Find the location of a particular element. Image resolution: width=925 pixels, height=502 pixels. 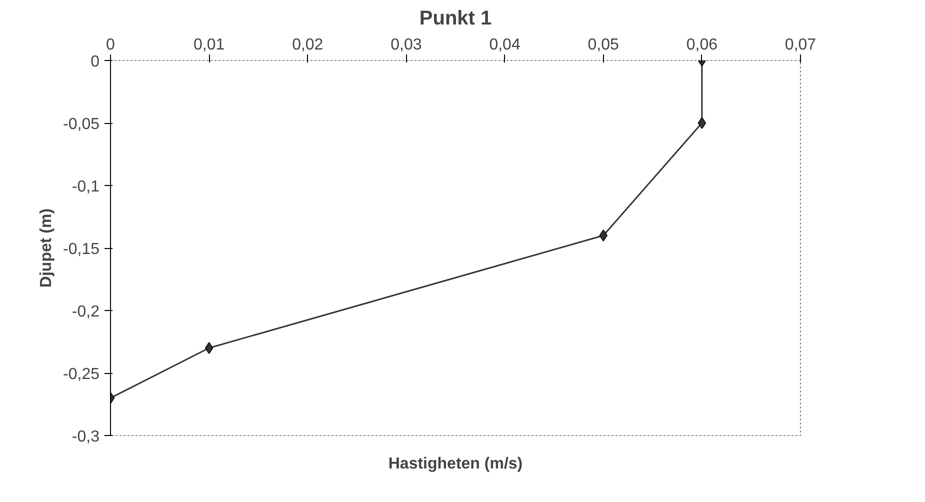

x-tick-label: 0,06 is located at coordinates (702, 45).